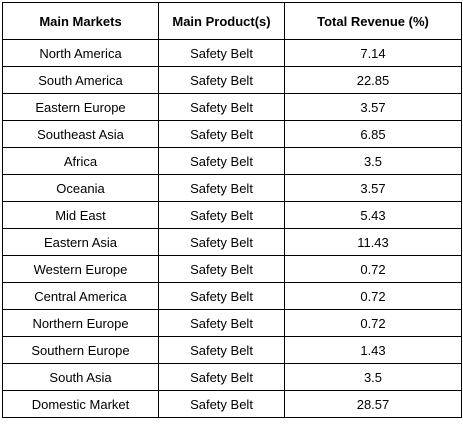 The width and height of the screenshot is (463, 424). I want to click on market-cell: Eastern Europe, so click(80, 107).